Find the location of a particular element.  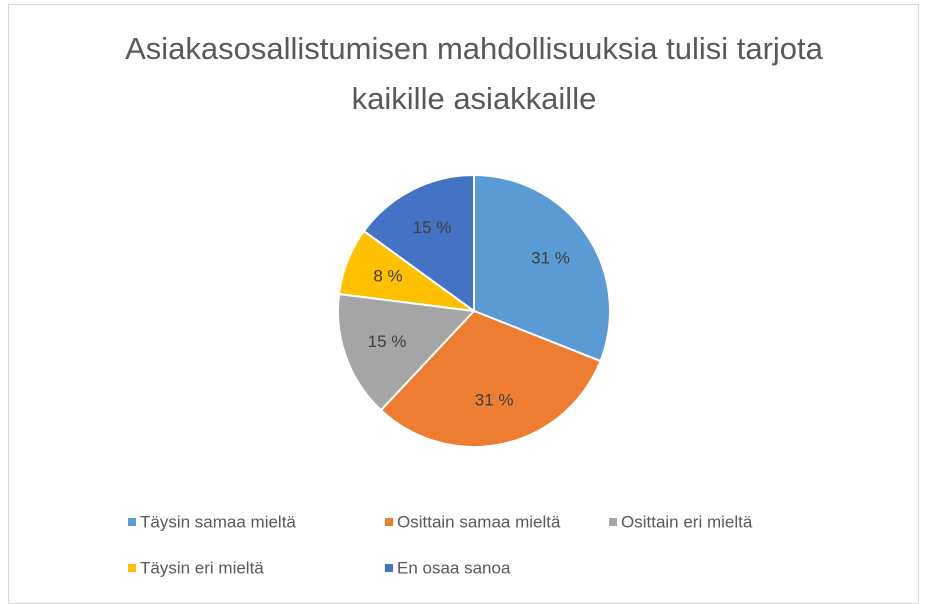

legend-label: En osaa sanoa is located at coordinates (454, 567).